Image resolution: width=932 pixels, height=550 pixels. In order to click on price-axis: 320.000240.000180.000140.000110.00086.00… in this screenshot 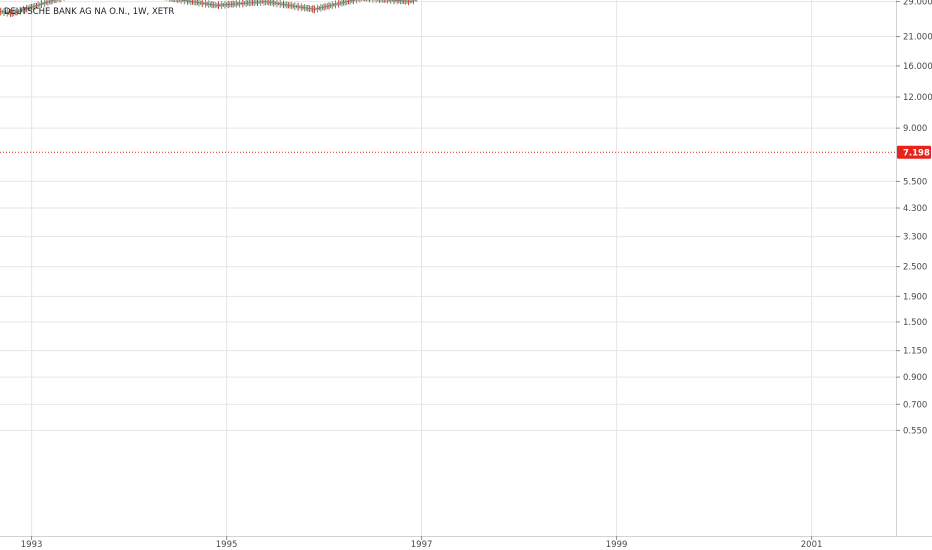, I will do `click(914, 218)`.